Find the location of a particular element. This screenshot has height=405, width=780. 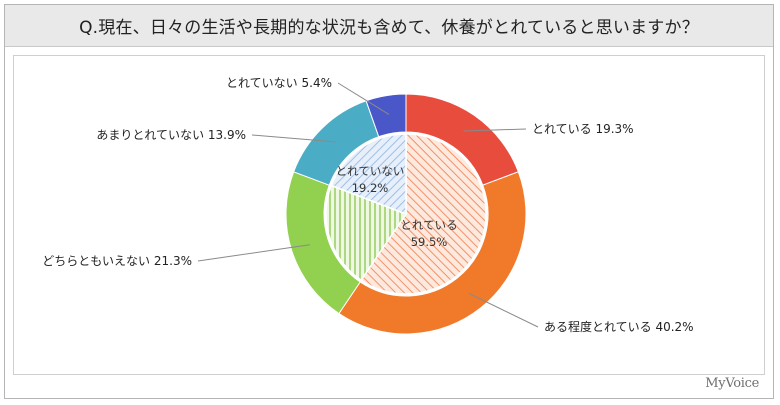

inner-value-1: 59.5% is located at coordinates (429, 242).